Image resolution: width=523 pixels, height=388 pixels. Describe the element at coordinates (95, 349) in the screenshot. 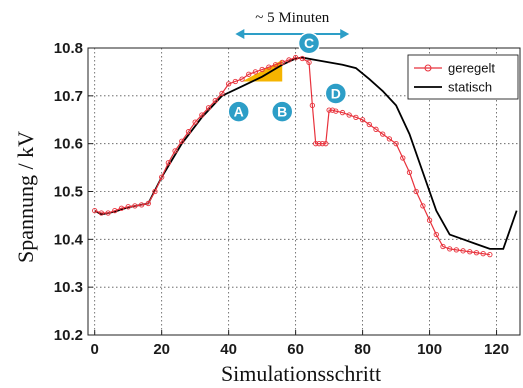

I see `x-tick-label: 0` at that location.